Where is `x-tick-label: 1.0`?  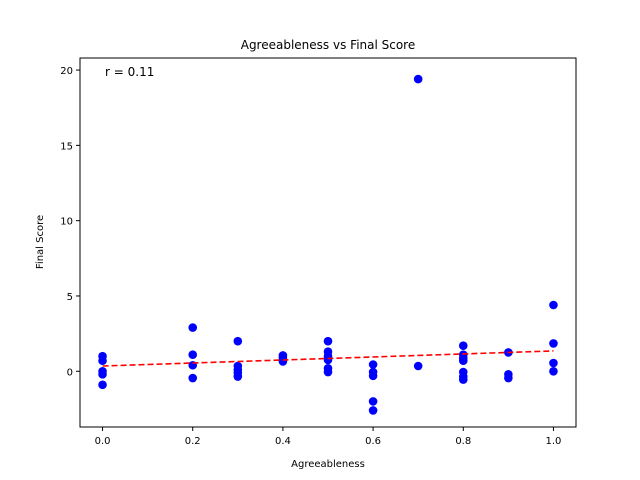 x-tick-label: 1.0 is located at coordinates (554, 441).